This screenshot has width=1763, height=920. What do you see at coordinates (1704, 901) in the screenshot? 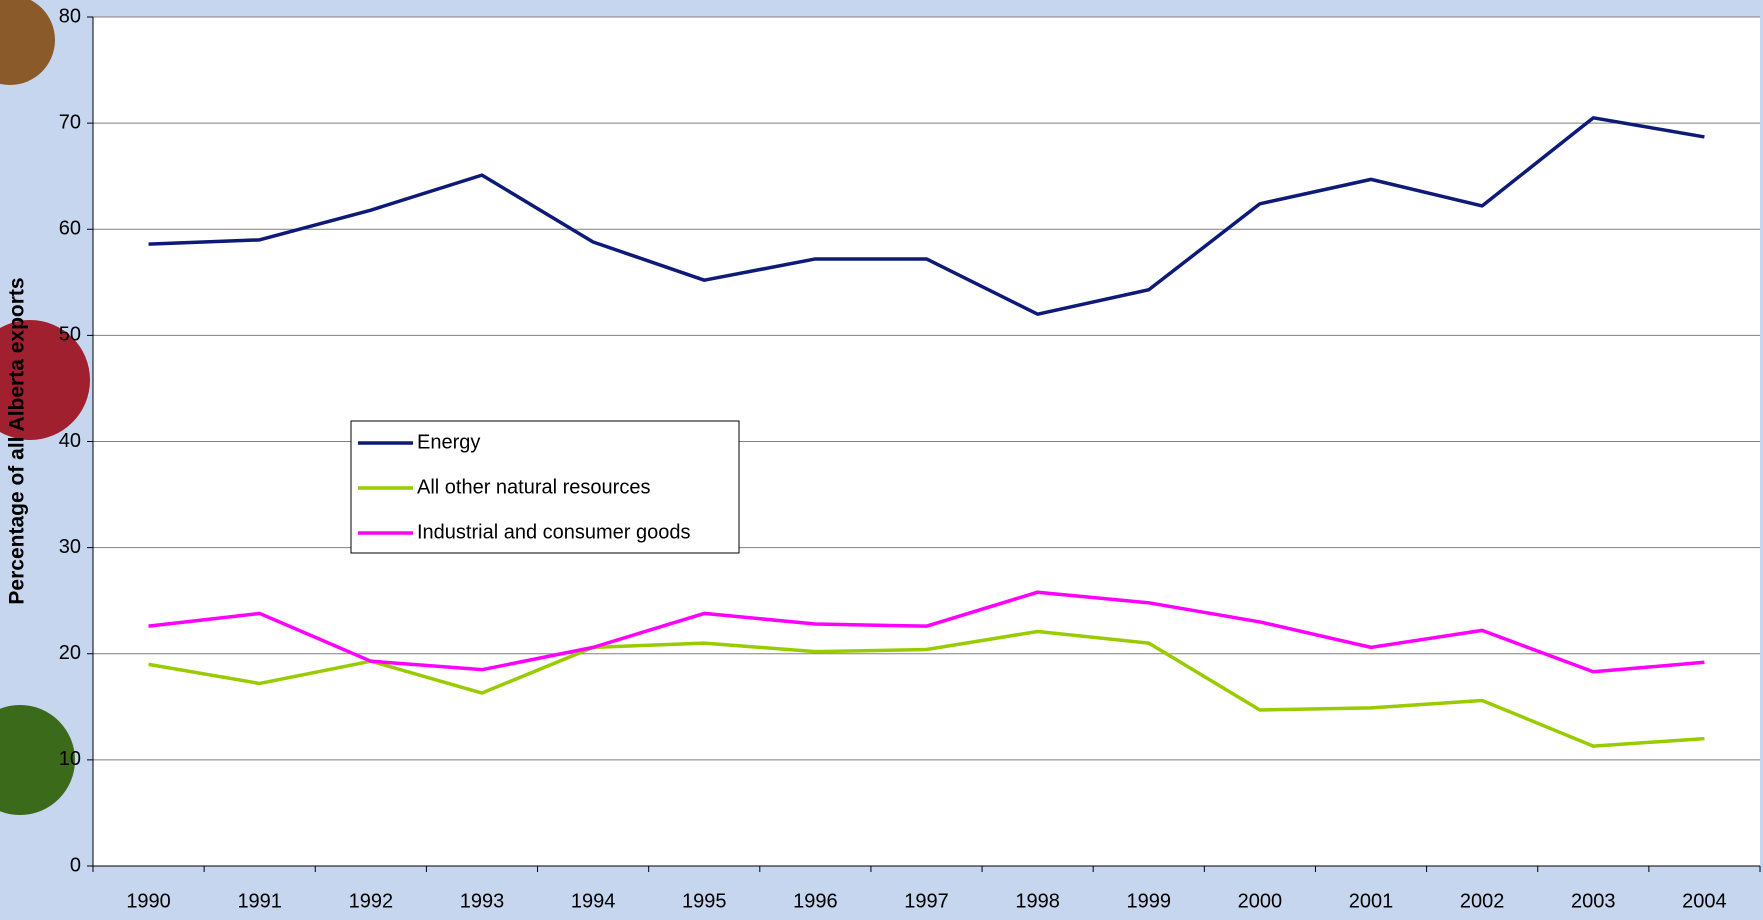
I see `x-tick-label: 2004` at bounding box center [1704, 901].